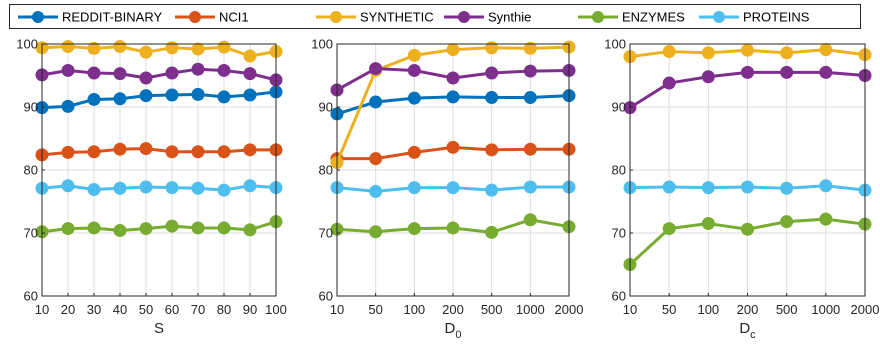 The width and height of the screenshot is (880, 349). What do you see at coordinates (112, 17) in the screenshot?
I see `legend-label: REDDIT-BINARY` at bounding box center [112, 17].